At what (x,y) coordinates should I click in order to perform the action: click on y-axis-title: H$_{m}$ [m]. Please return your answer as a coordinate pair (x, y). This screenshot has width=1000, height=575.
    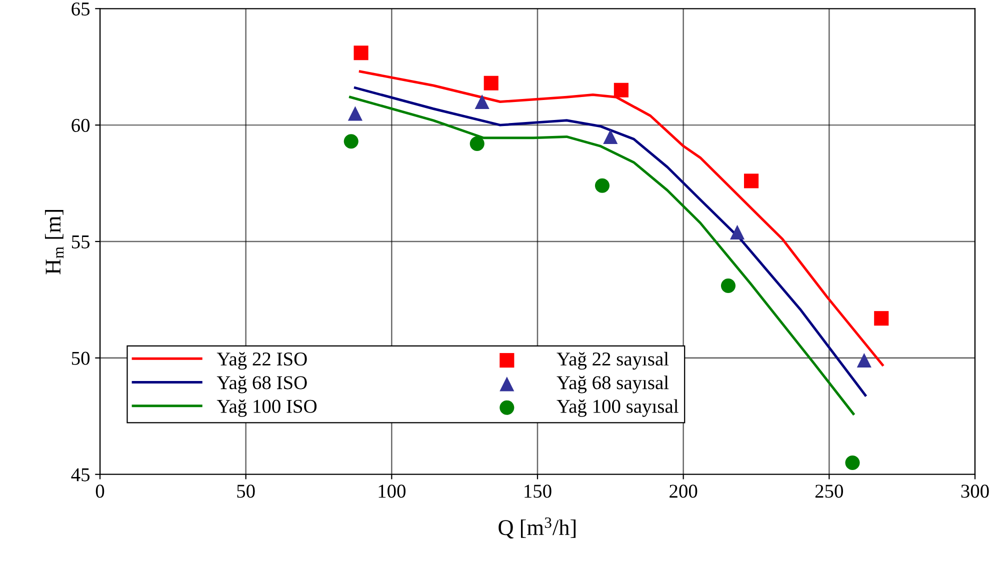
    Looking at the image, I should click on (54, 242).